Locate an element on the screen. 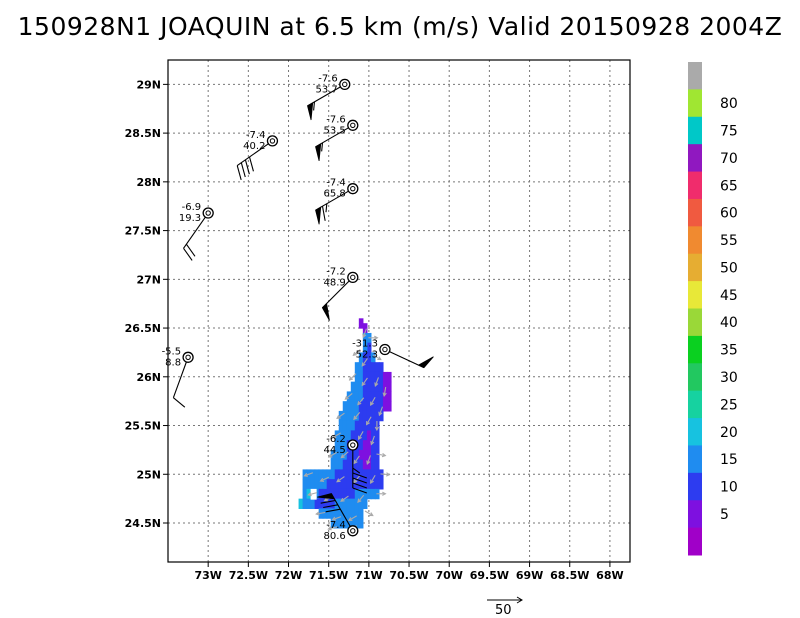 Image resolution: width=800 pixels, height=618 pixels. x-tick-label: 72W is located at coordinates (288, 575).